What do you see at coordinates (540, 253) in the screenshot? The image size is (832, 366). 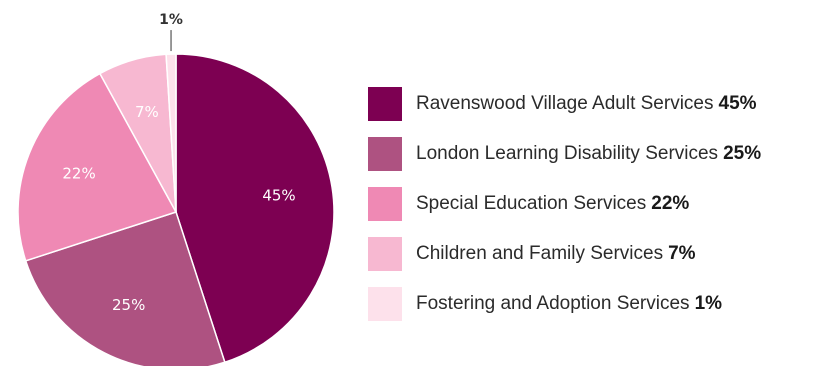 I see `legend-label: Children and Family Services` at bounding box center [540, 253].